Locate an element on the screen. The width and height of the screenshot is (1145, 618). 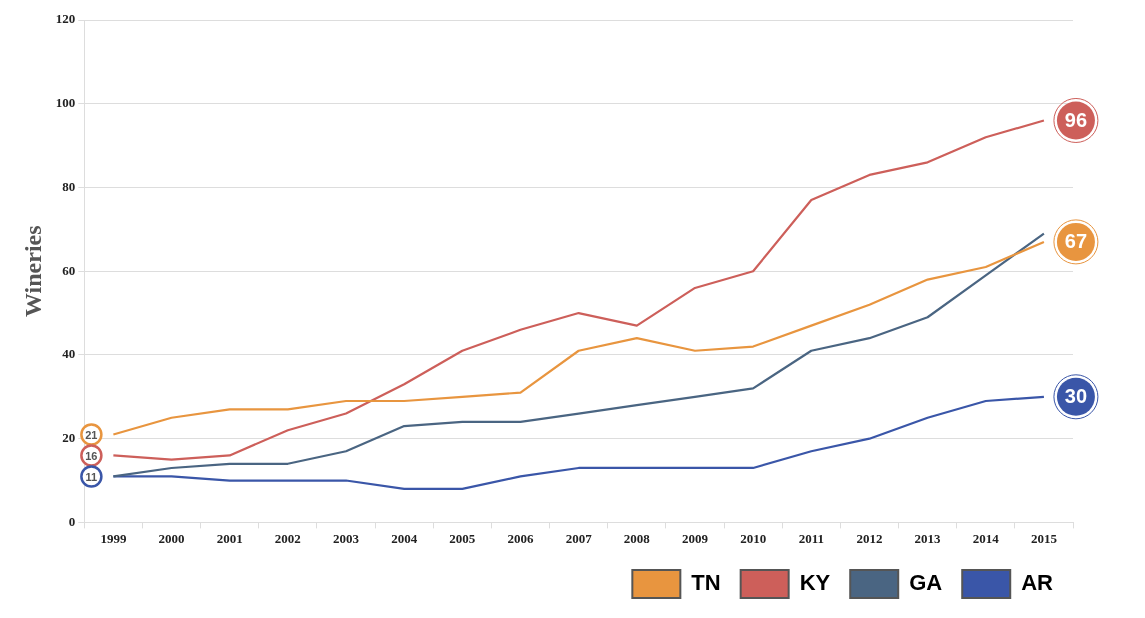
x-tick-label: 2015 is located at coordinates (1044, 538).